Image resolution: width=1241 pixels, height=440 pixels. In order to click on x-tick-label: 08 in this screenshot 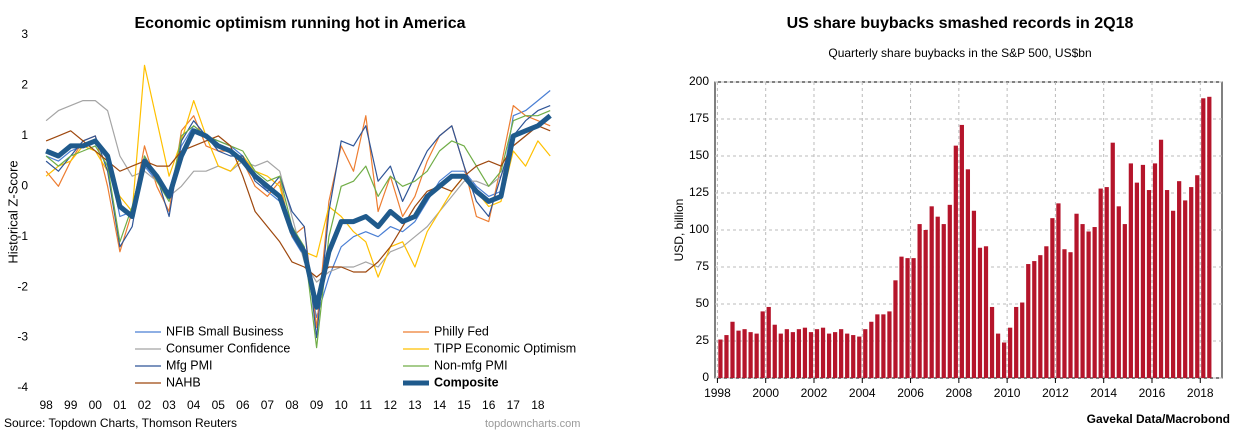, I will do `click(292, 405)`.